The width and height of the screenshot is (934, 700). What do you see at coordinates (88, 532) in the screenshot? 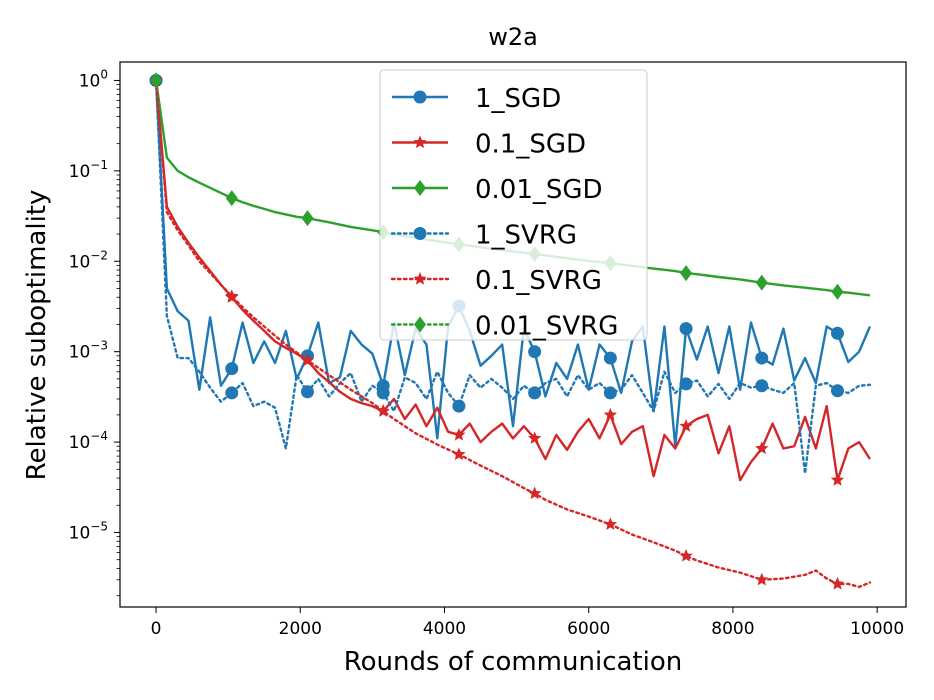
I see `y-tick-label: 10⁻⁵` at bounding box center [88, 532].